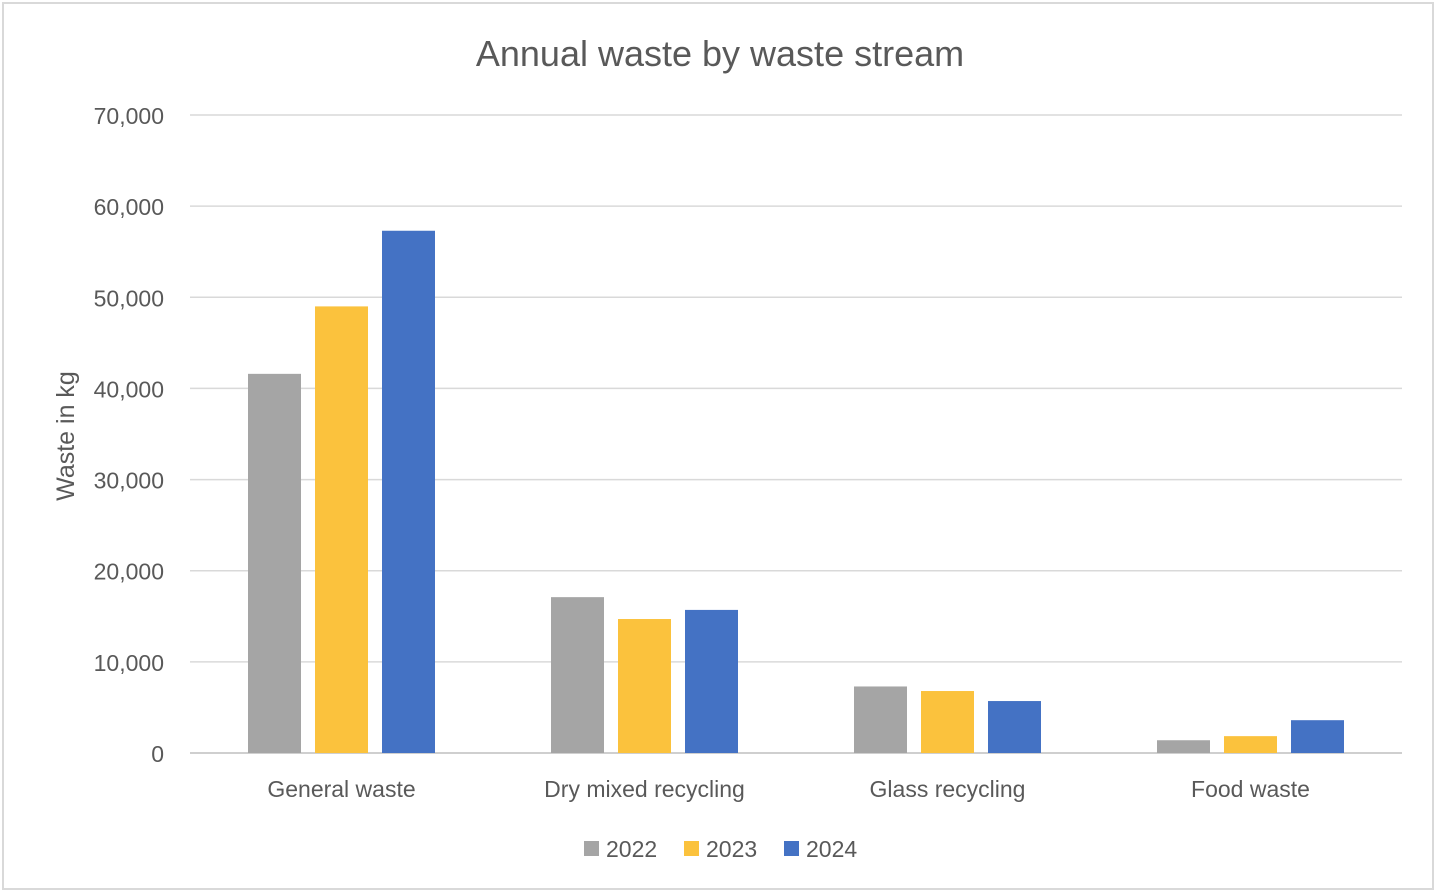  I want to click on legend-label: 2022, so click(631, 849).